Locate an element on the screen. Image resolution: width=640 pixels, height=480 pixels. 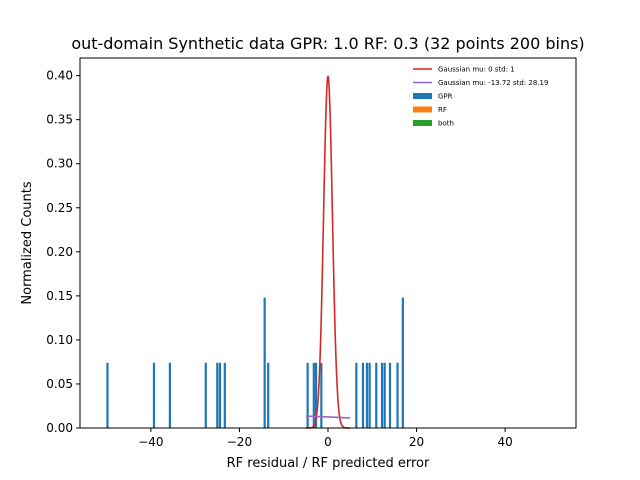
legend-swatch-both is located at coordinates (422, 123).